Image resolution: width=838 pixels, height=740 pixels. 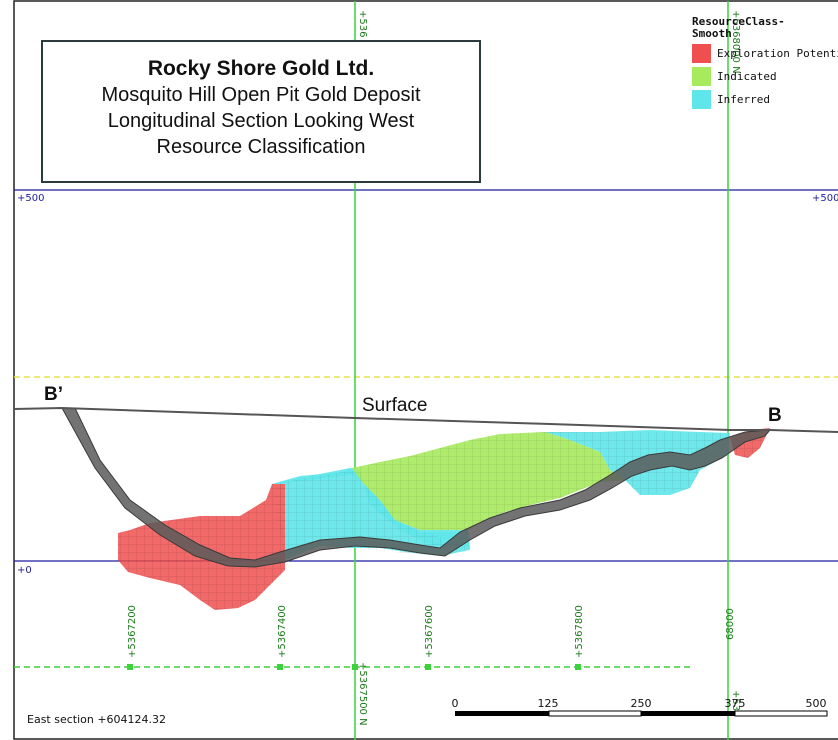 What do you see at coordinates (425, 419) in the screenshot?
I see `surface-line` at bounding box center [425, 419].